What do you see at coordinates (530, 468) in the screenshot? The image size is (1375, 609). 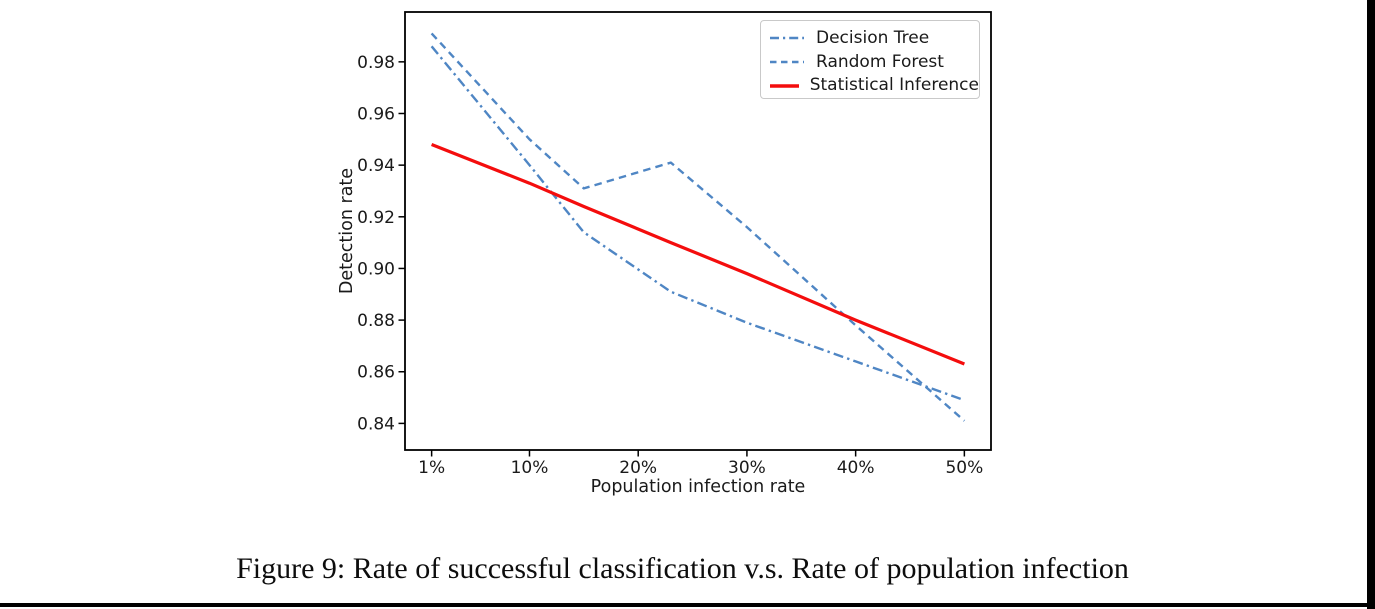 I see `x-tick-label: 10%` at bounding box center [530, 468].